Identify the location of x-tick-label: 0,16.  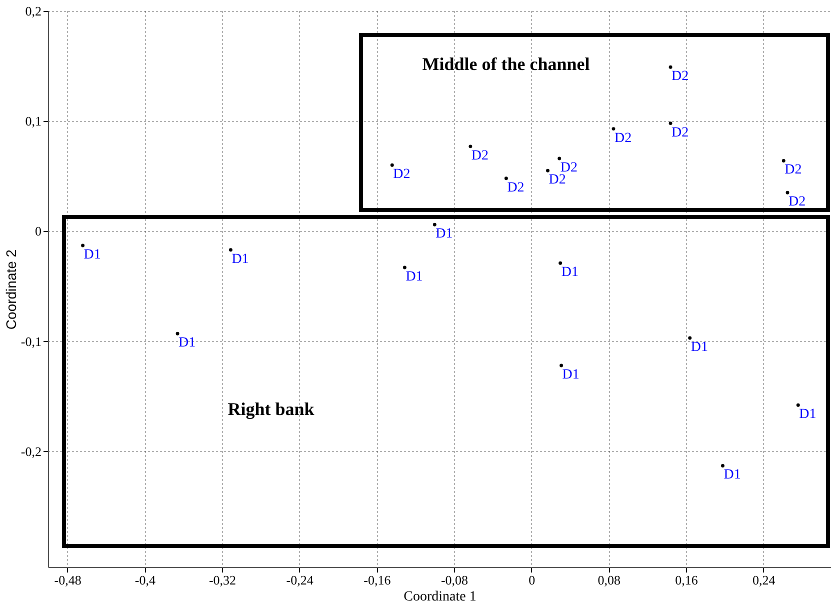
(686, 580).